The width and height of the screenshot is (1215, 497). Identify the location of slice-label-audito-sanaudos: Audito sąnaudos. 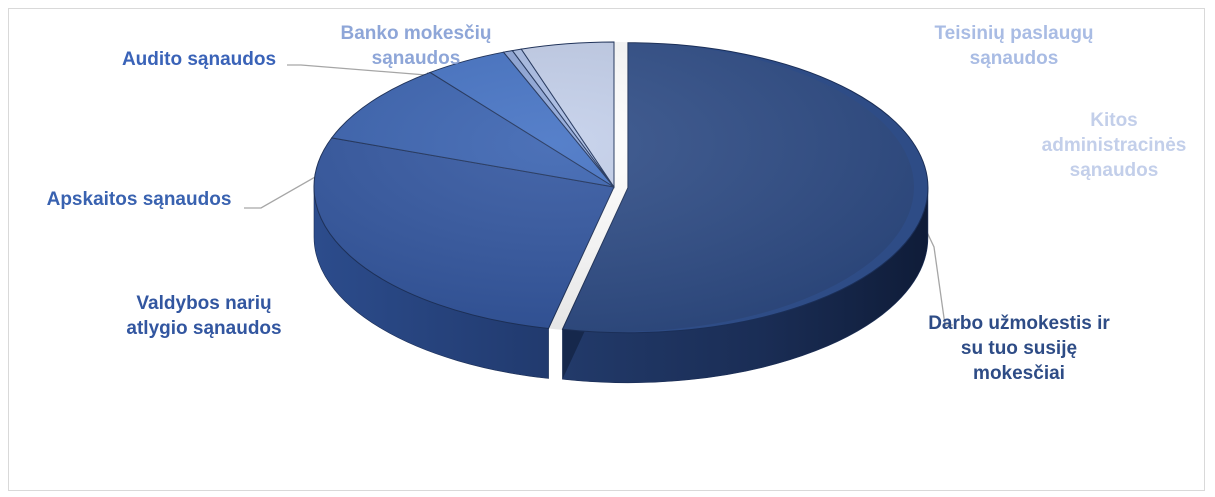
(199, 59).